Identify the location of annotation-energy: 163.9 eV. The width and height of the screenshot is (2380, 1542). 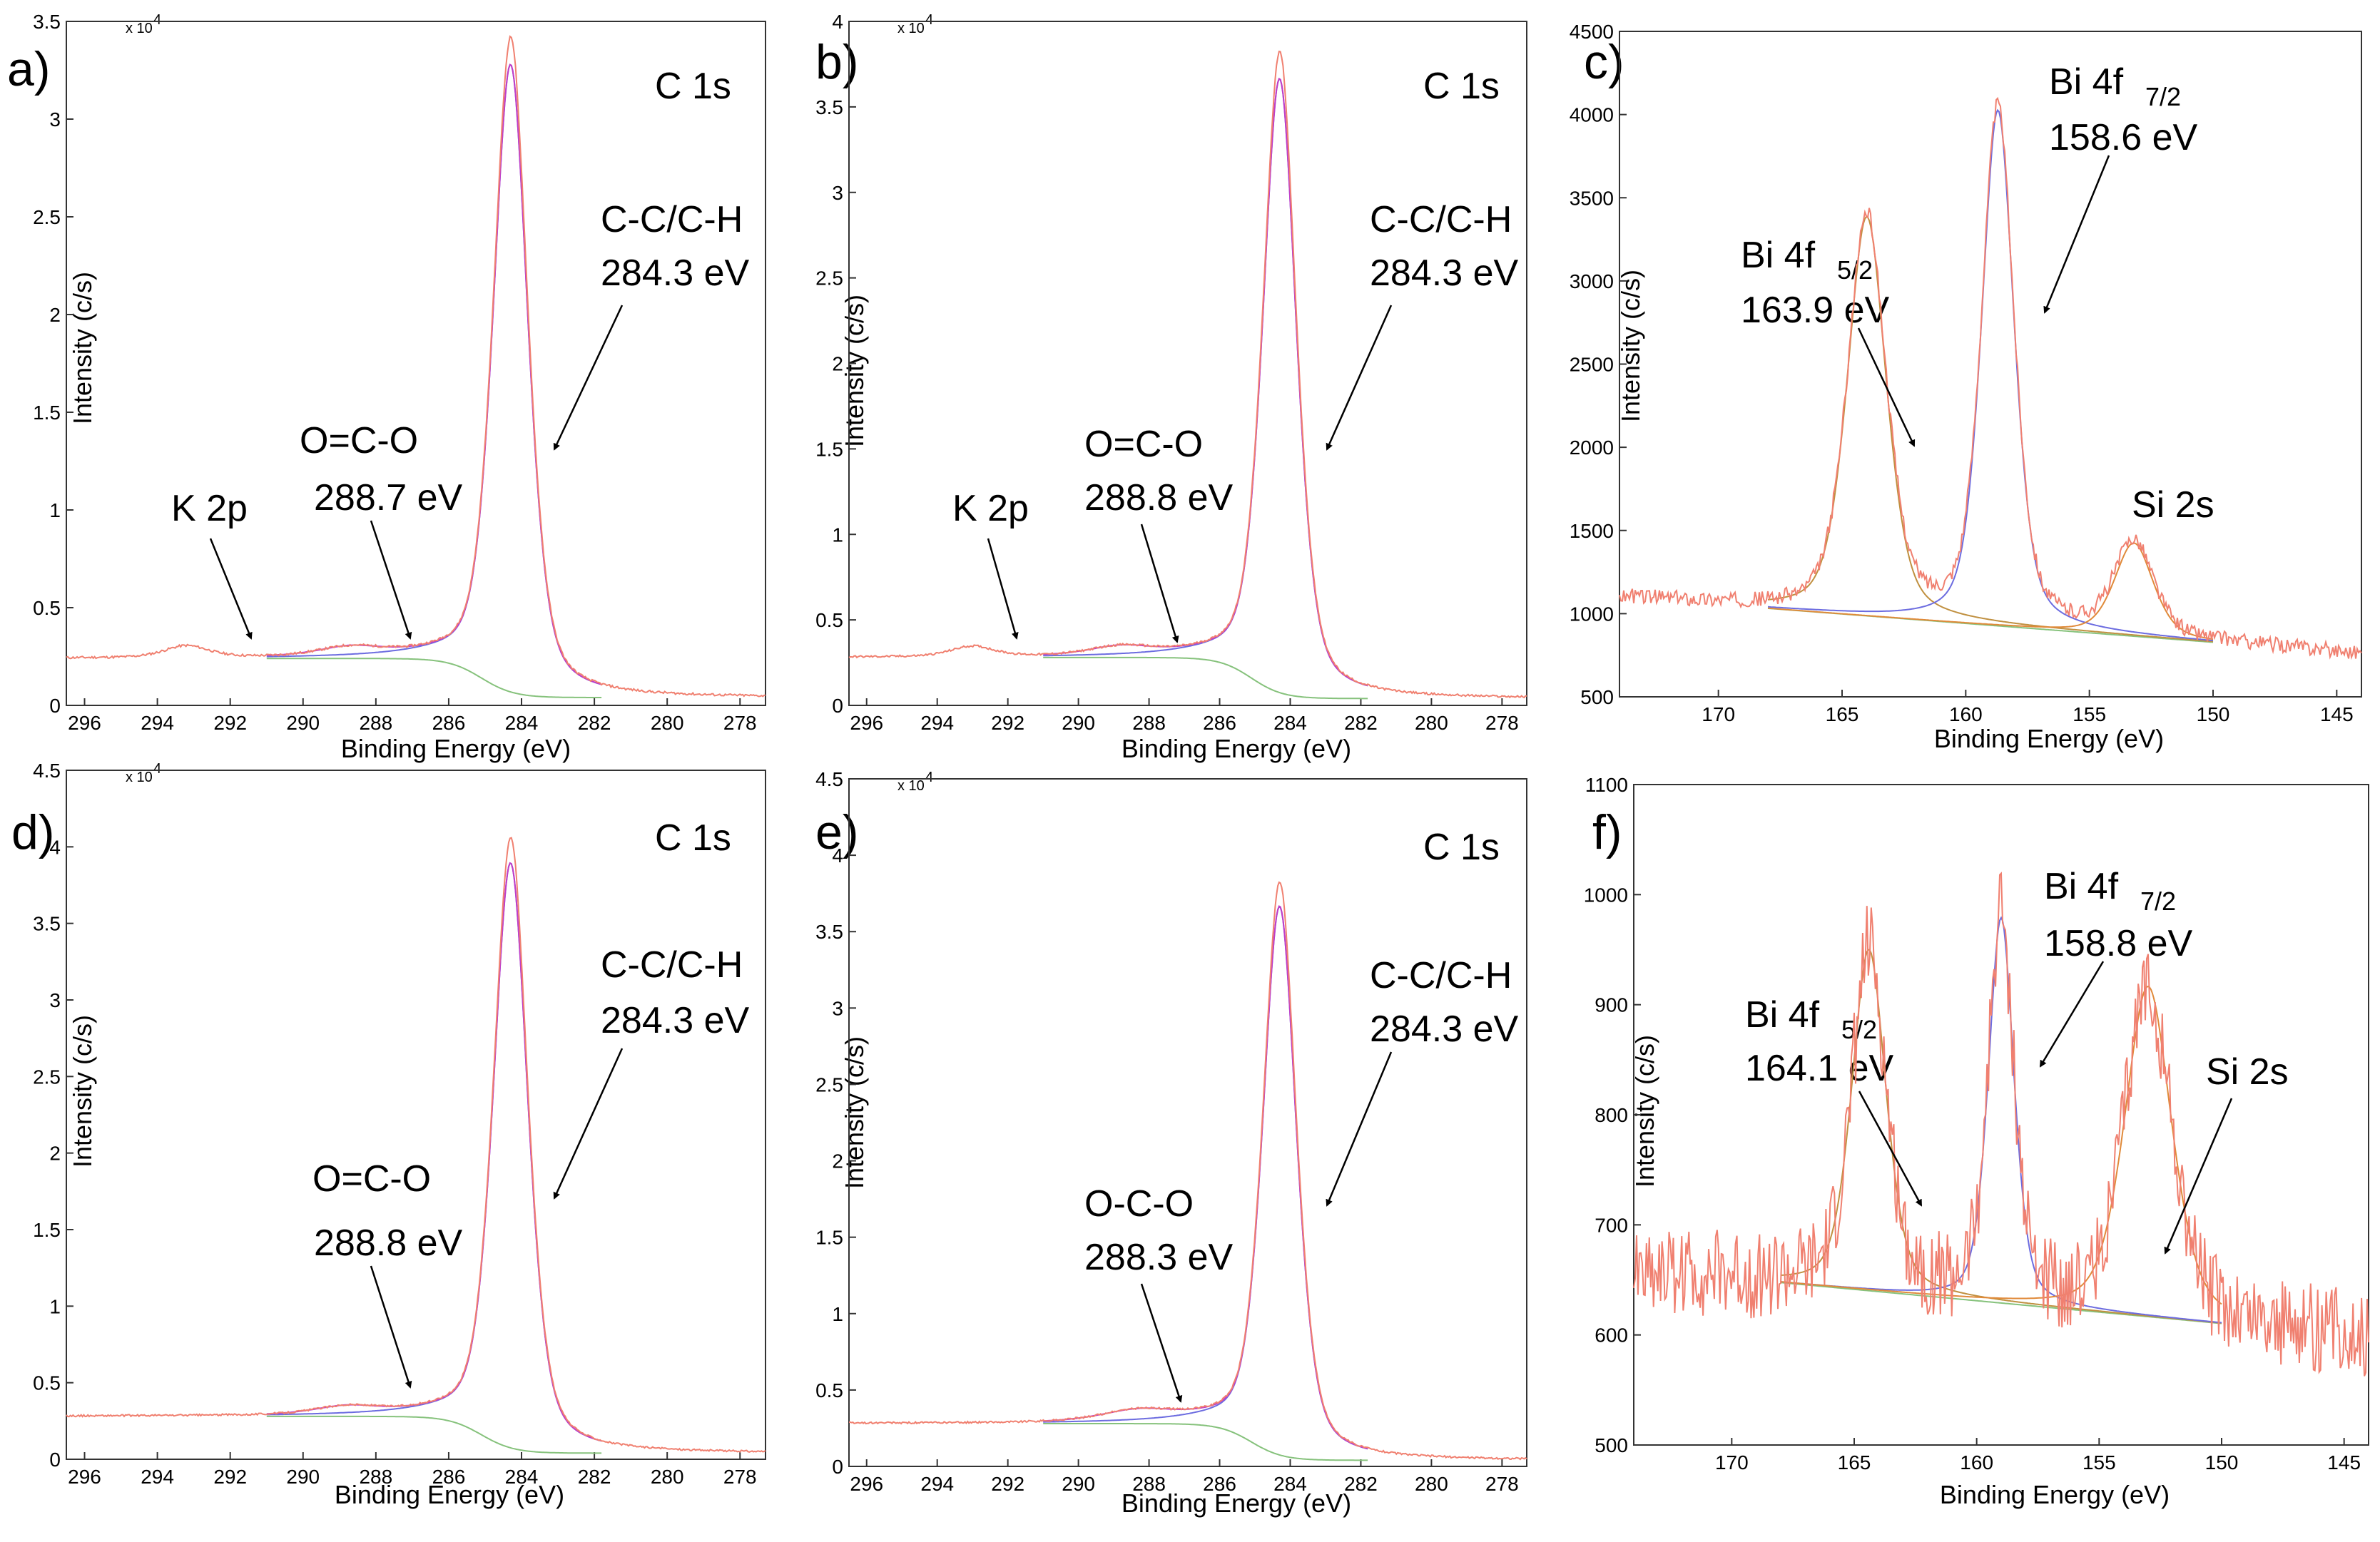
(1815, 310).